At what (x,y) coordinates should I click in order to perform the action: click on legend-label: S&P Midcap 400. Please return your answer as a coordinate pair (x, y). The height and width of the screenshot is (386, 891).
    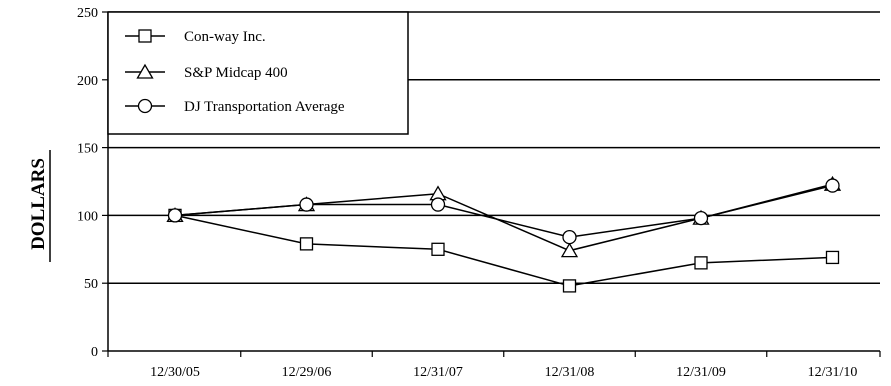
    Looking at the image, I should click on (236, 73).